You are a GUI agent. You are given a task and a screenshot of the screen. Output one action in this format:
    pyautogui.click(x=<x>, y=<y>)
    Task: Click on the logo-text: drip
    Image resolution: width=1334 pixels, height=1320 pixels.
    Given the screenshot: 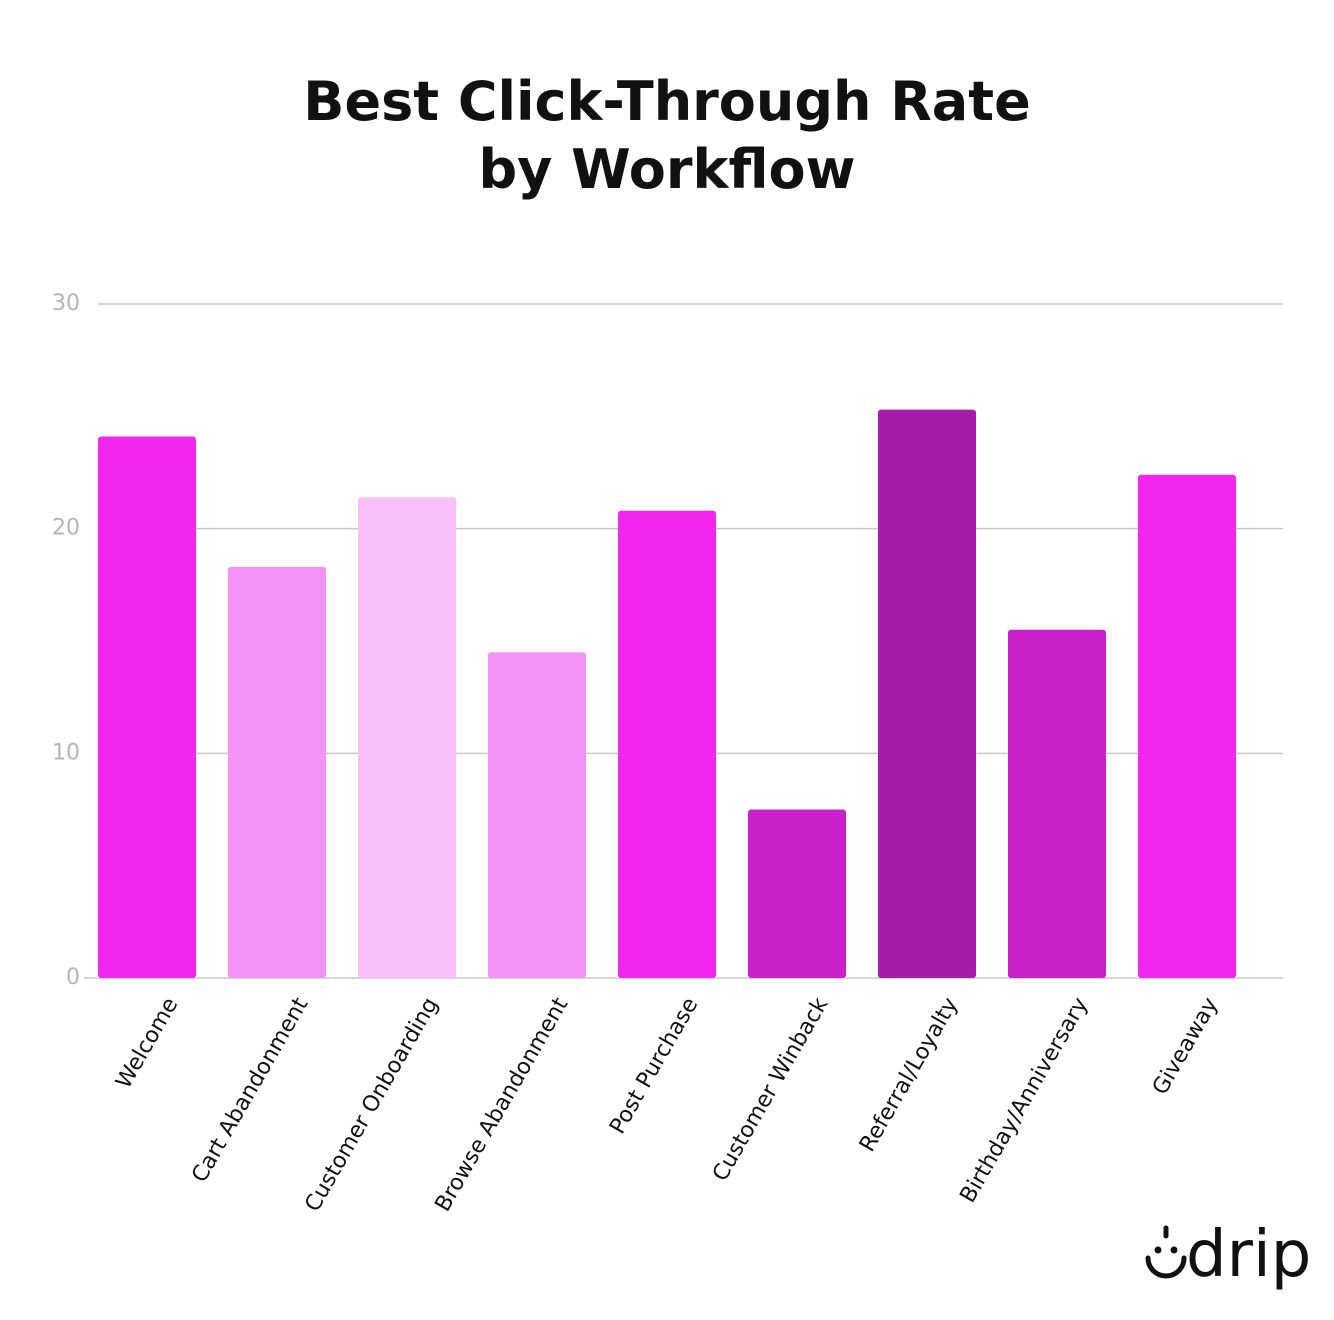 What is the action you would take?
    pyautogui.click(x=1248, y=1255)
    